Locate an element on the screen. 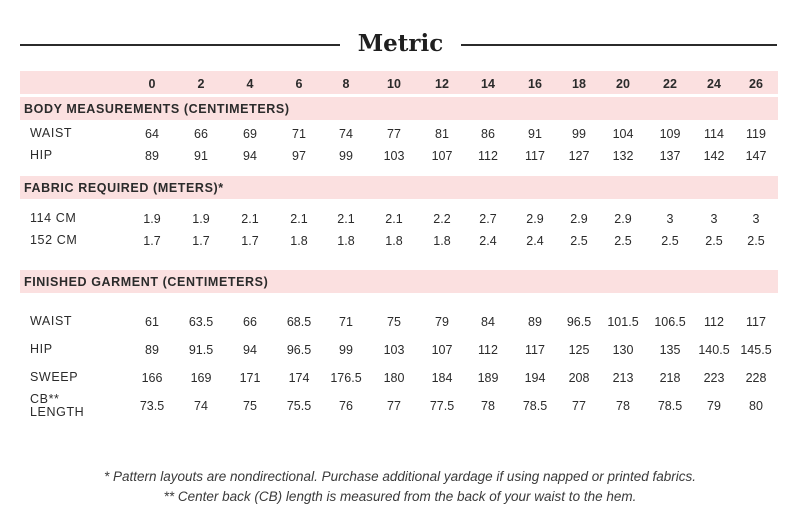 The height and width of the screenshot is (526, 800). table-cell: 132 is located at coordinates (623, 156).